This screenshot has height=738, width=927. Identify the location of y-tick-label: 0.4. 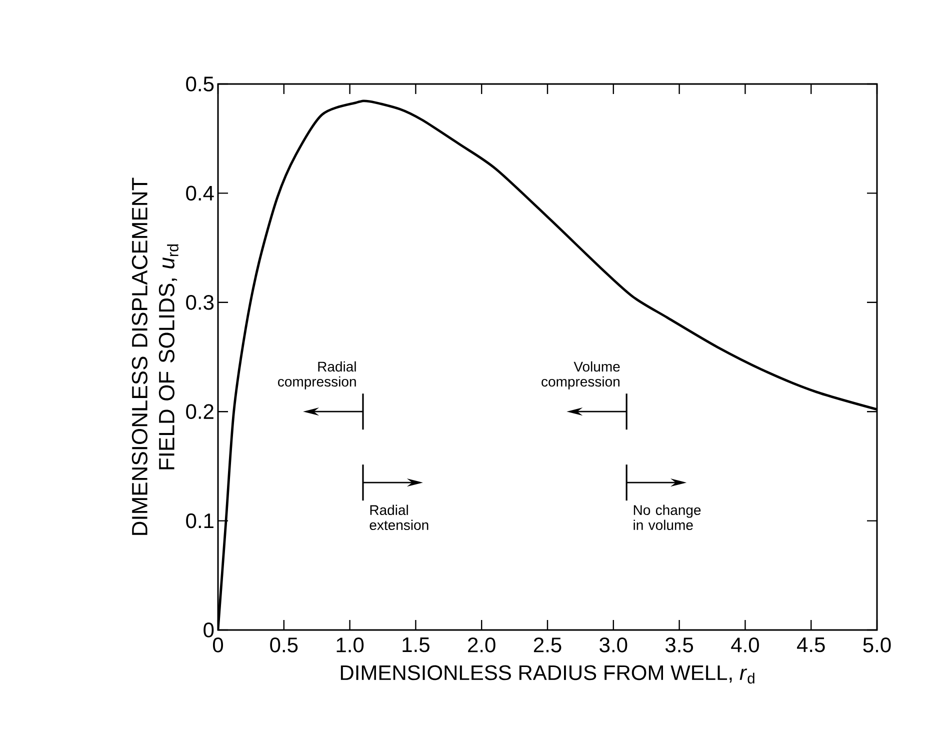
(200, 193).